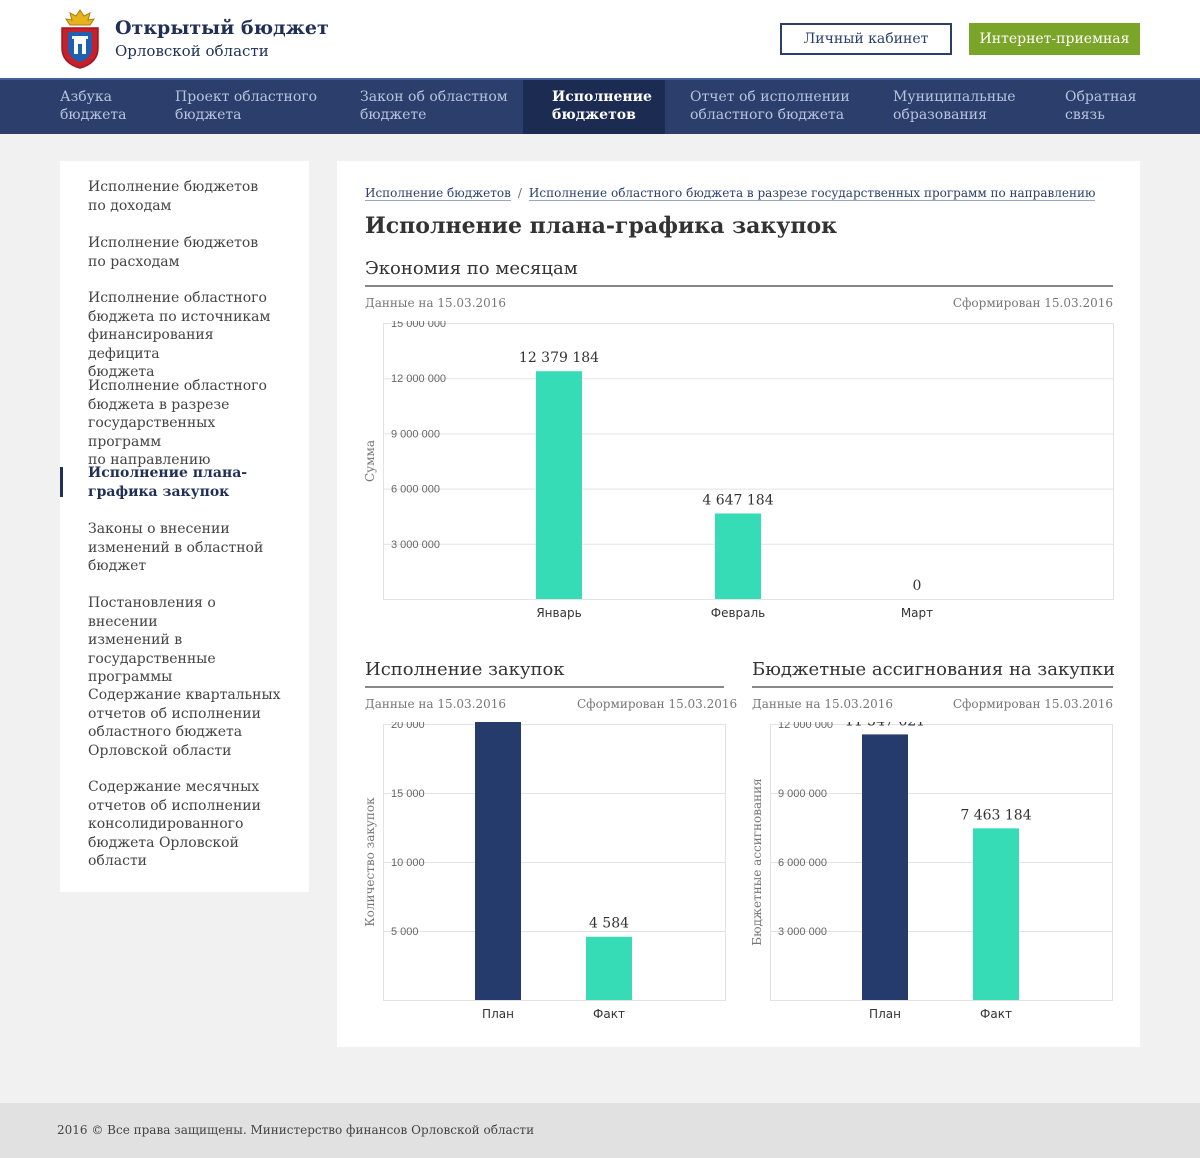 This screenshot has height=1158, width=1200. I want to click on personal-cabinet-button: Личный кабинет, so click(866, 39).